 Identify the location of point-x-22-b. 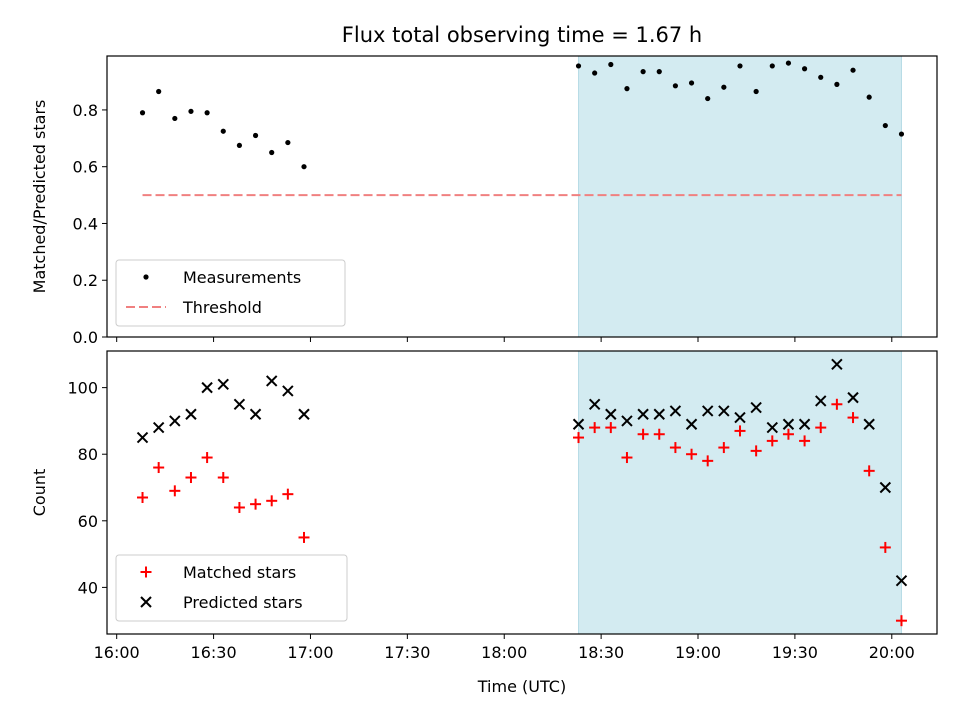
(756, 407).